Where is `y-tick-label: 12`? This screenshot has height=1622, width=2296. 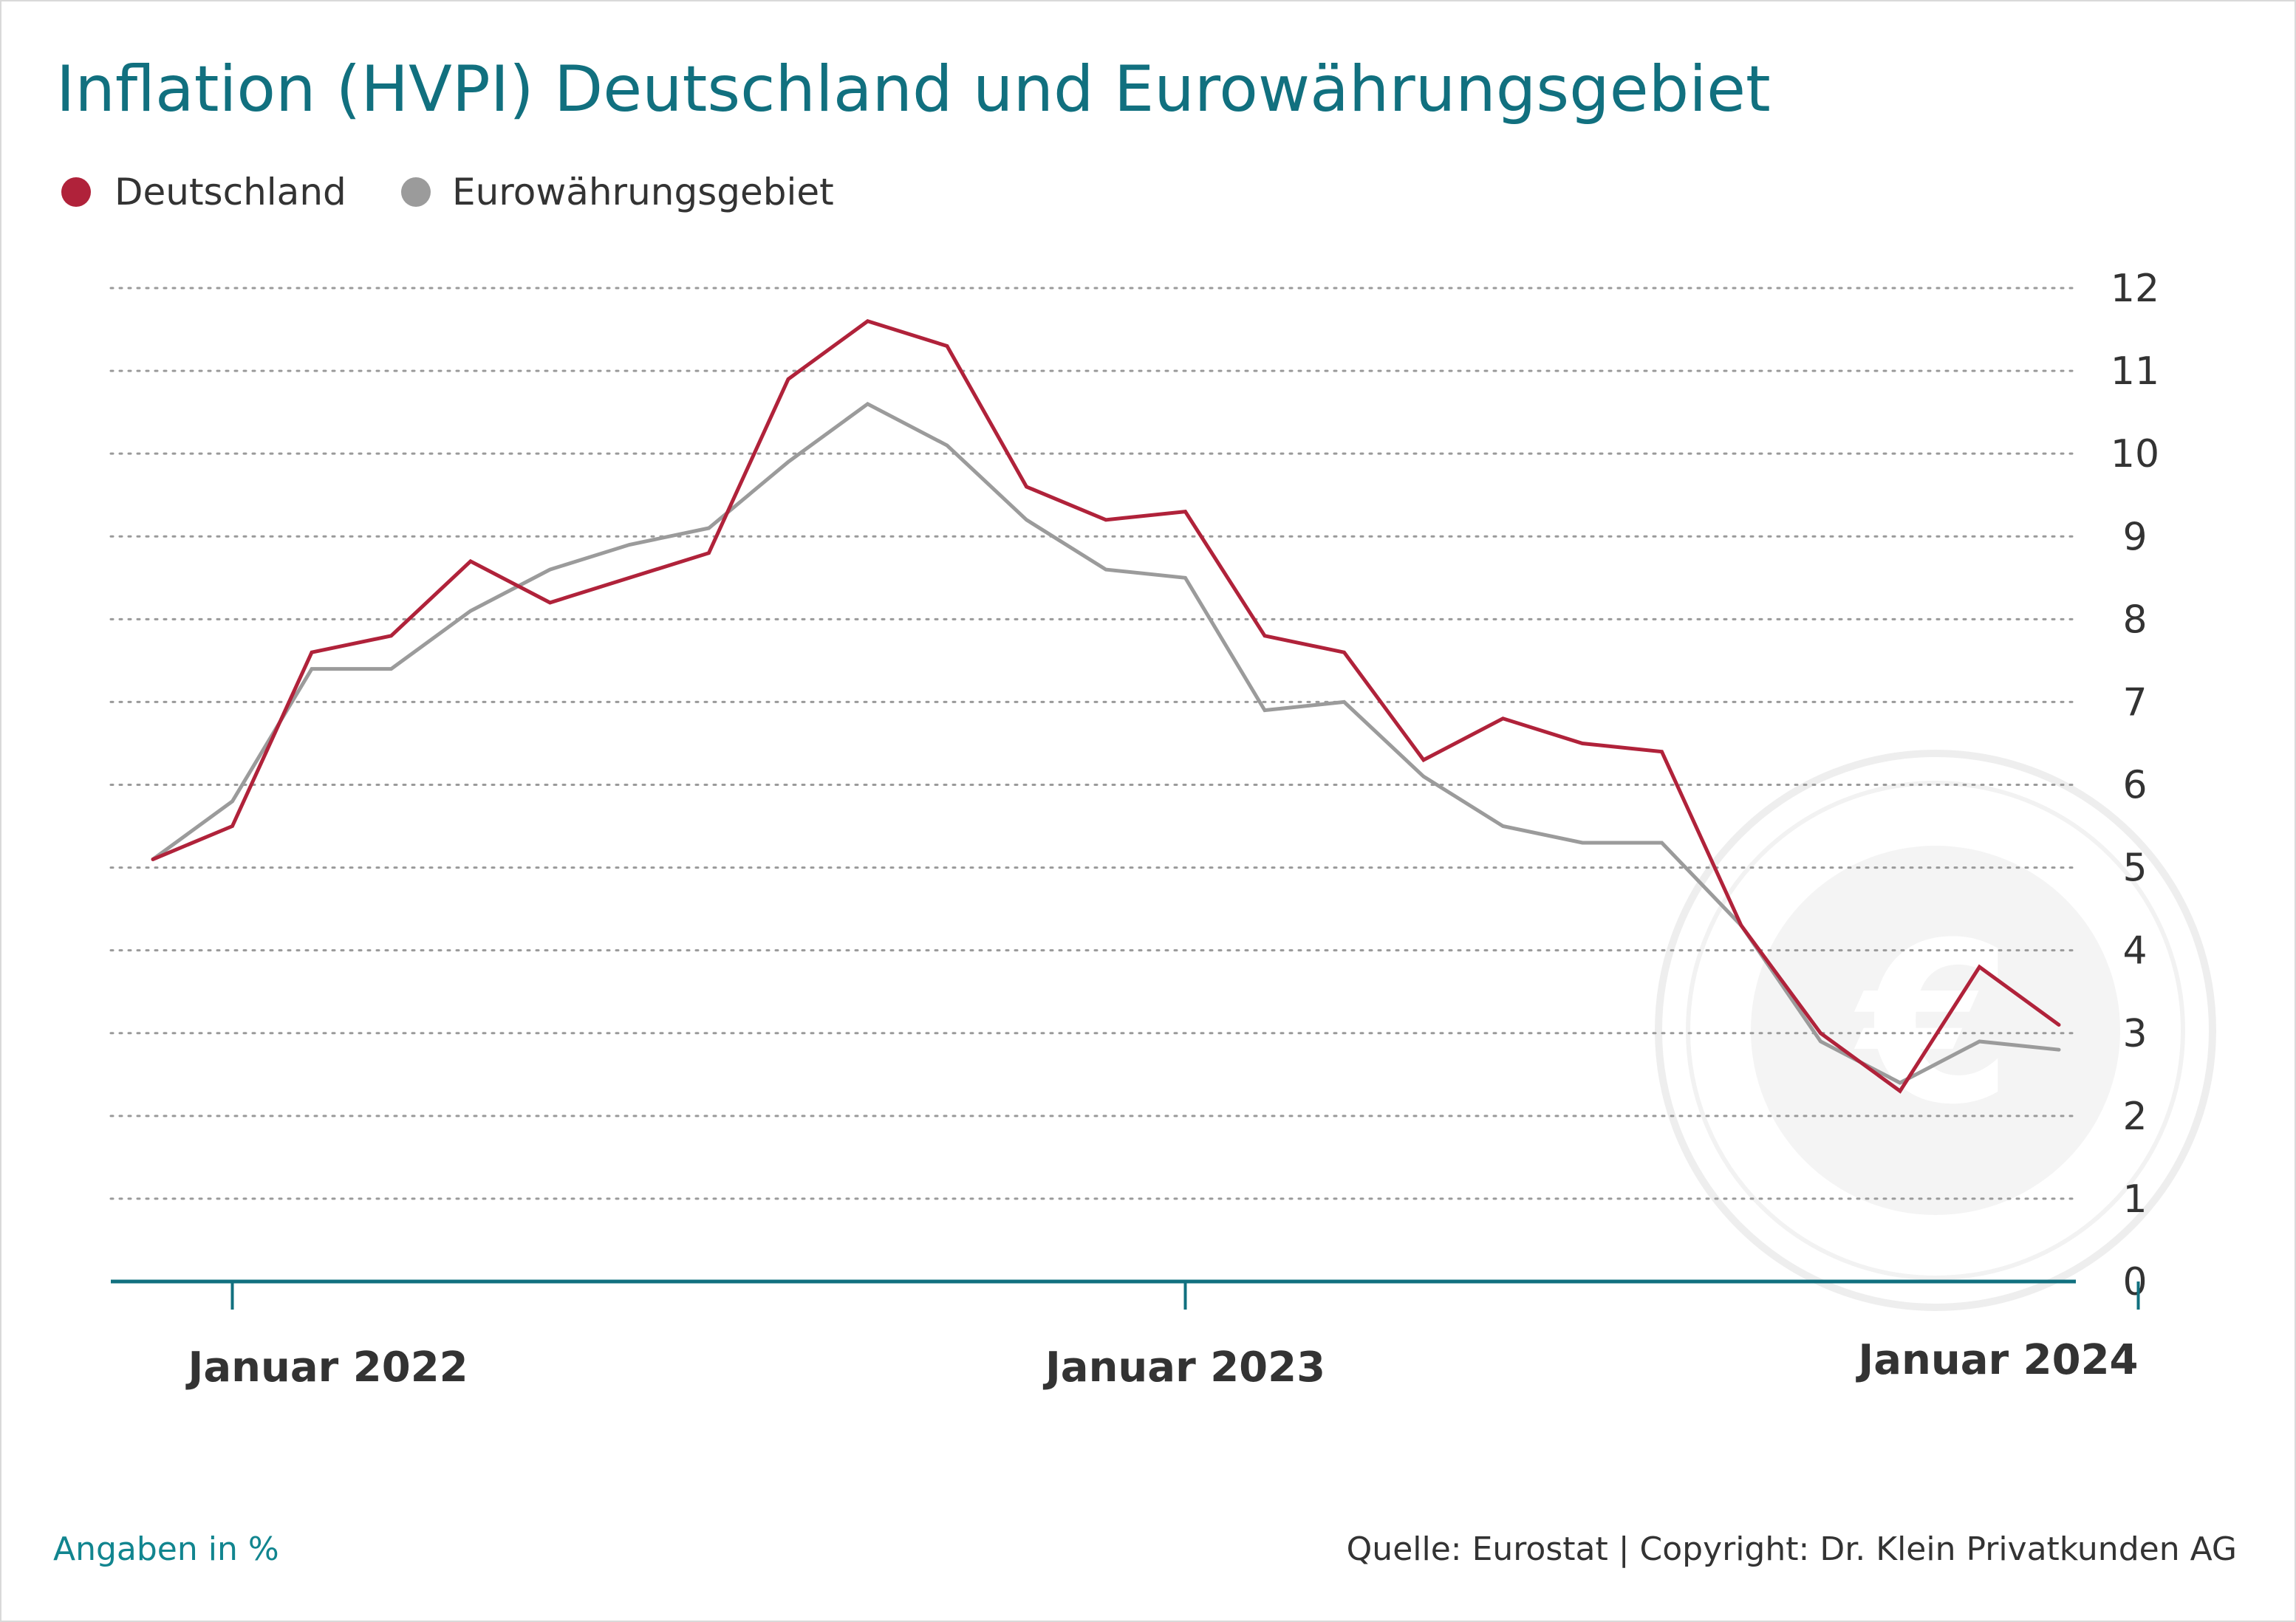 y-tick-label: 12 is located at coordinates (2135, 289).